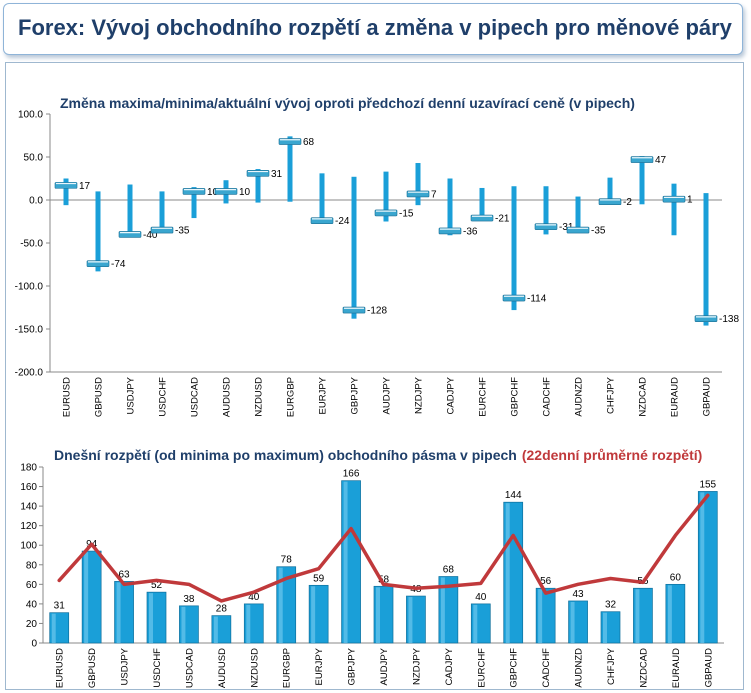 The height and width of the screenshot is (693, 751). Describe the element at coordinates (99, 397) in the screenshot. I see `chart1-category-label: GBPUSD` at that location.